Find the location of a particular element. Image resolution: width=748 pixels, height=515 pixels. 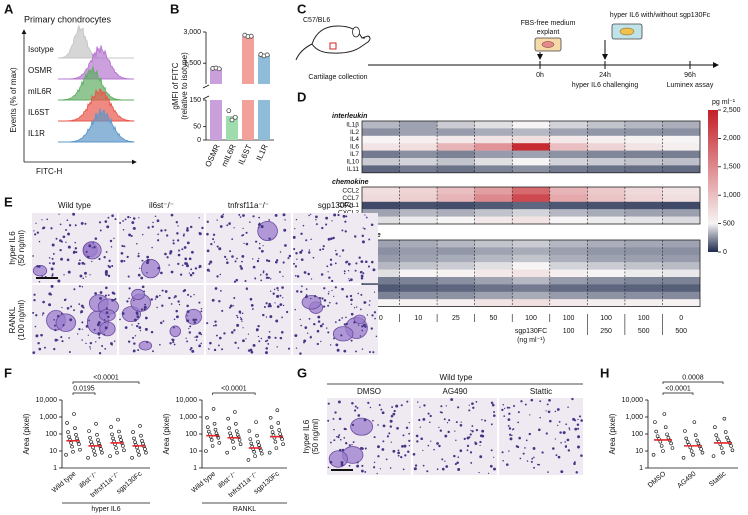

row-title: (50 ng/ml) is located at coordinates (315, 436).